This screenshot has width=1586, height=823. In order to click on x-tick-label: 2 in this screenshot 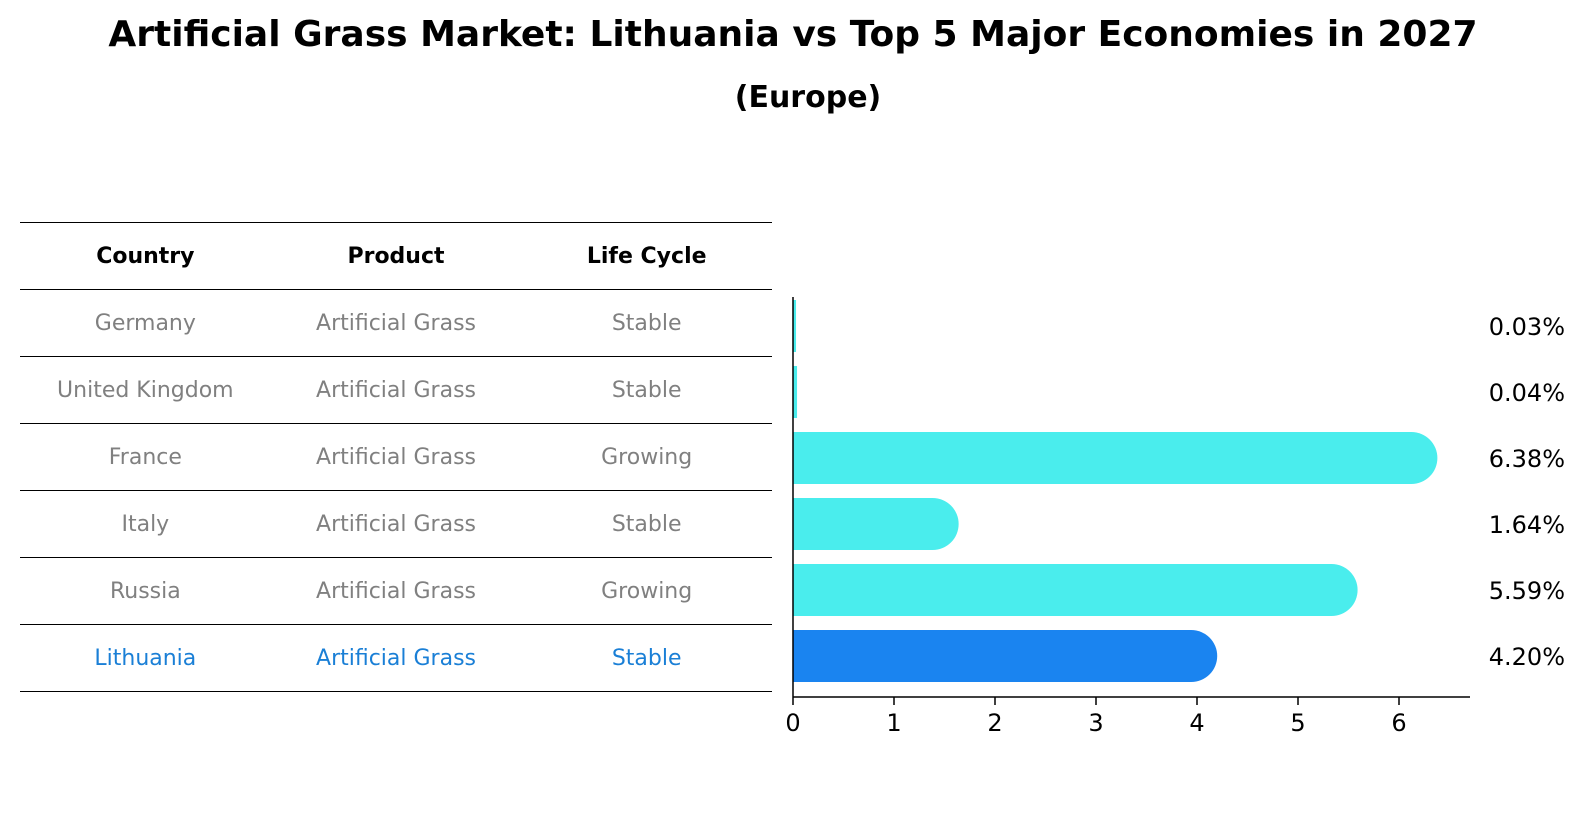, I will do `click(994, 723)`.